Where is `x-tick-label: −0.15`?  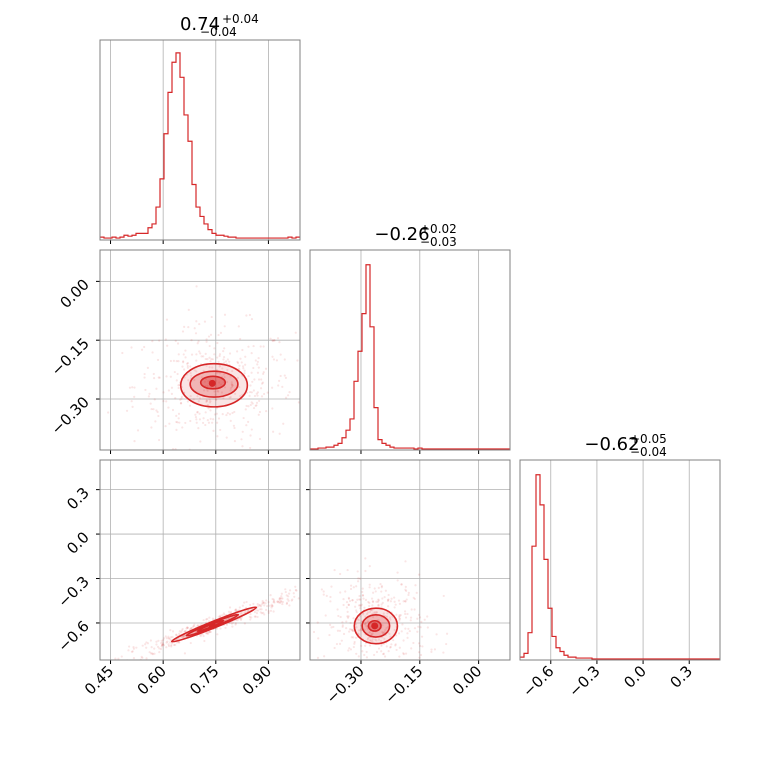
x-tick-label: −0.15 is located at coordinates (403, 684).